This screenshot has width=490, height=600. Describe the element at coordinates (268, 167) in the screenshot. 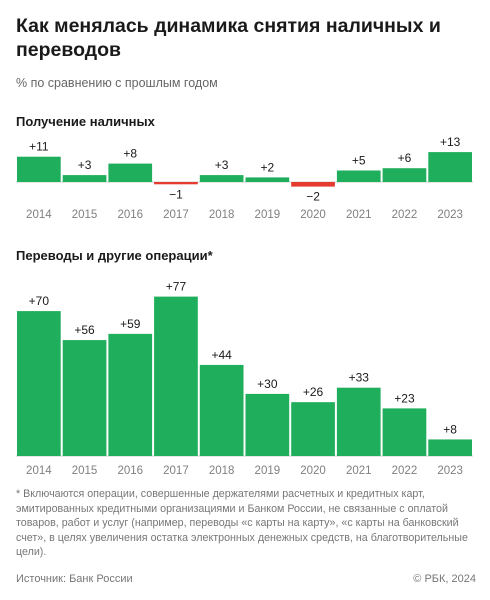

I see `data-label-2019: +2` at that location.